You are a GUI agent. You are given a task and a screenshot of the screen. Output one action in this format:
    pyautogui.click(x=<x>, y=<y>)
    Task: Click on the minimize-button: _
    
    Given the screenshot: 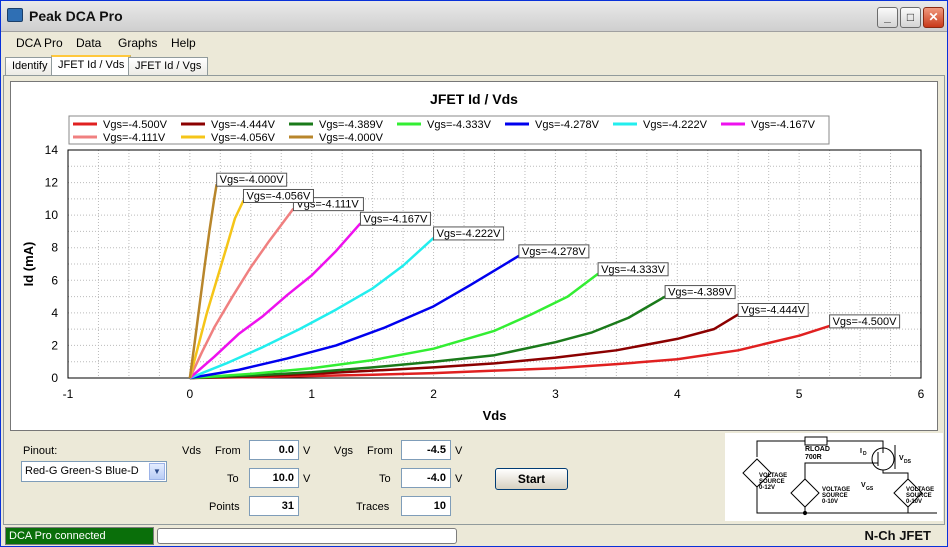 What is the action you would take?
    pyautogui.click(x=887, y=17)
    